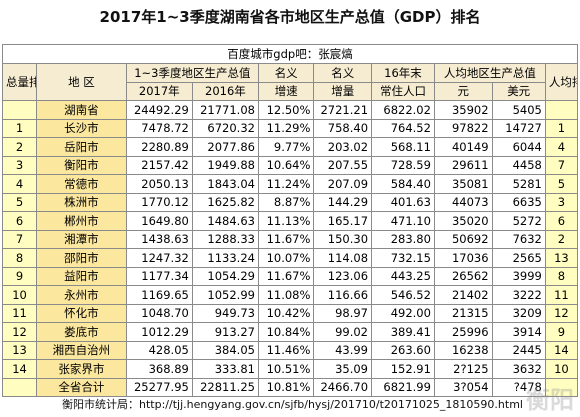 The image size is (580, 417). I want to click on gdp-2017: 1247.32, so click(159, 258).